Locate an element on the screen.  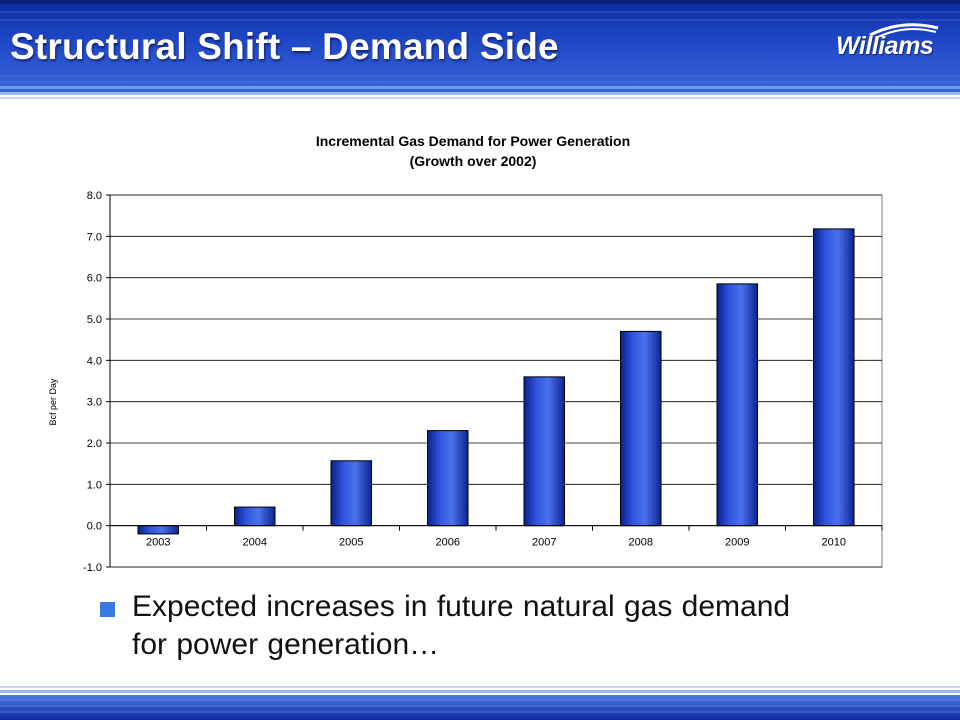
x-tick-label: 2004 is located at coordinates (255, 543).